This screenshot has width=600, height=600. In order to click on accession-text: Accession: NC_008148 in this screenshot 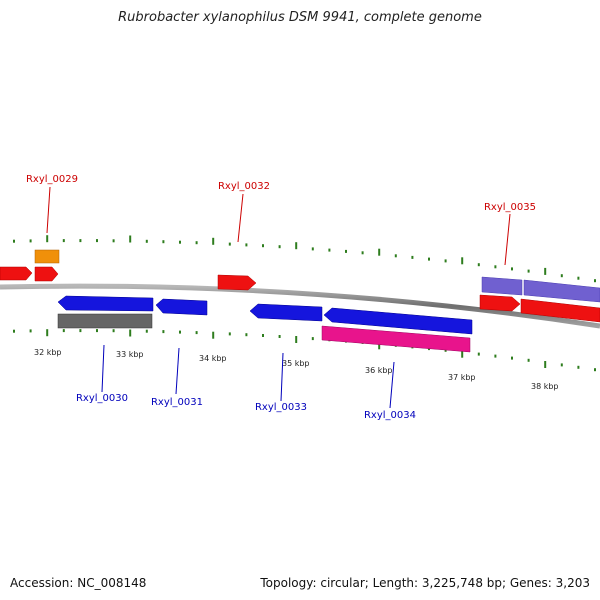, I will do `click(78, 583)`.